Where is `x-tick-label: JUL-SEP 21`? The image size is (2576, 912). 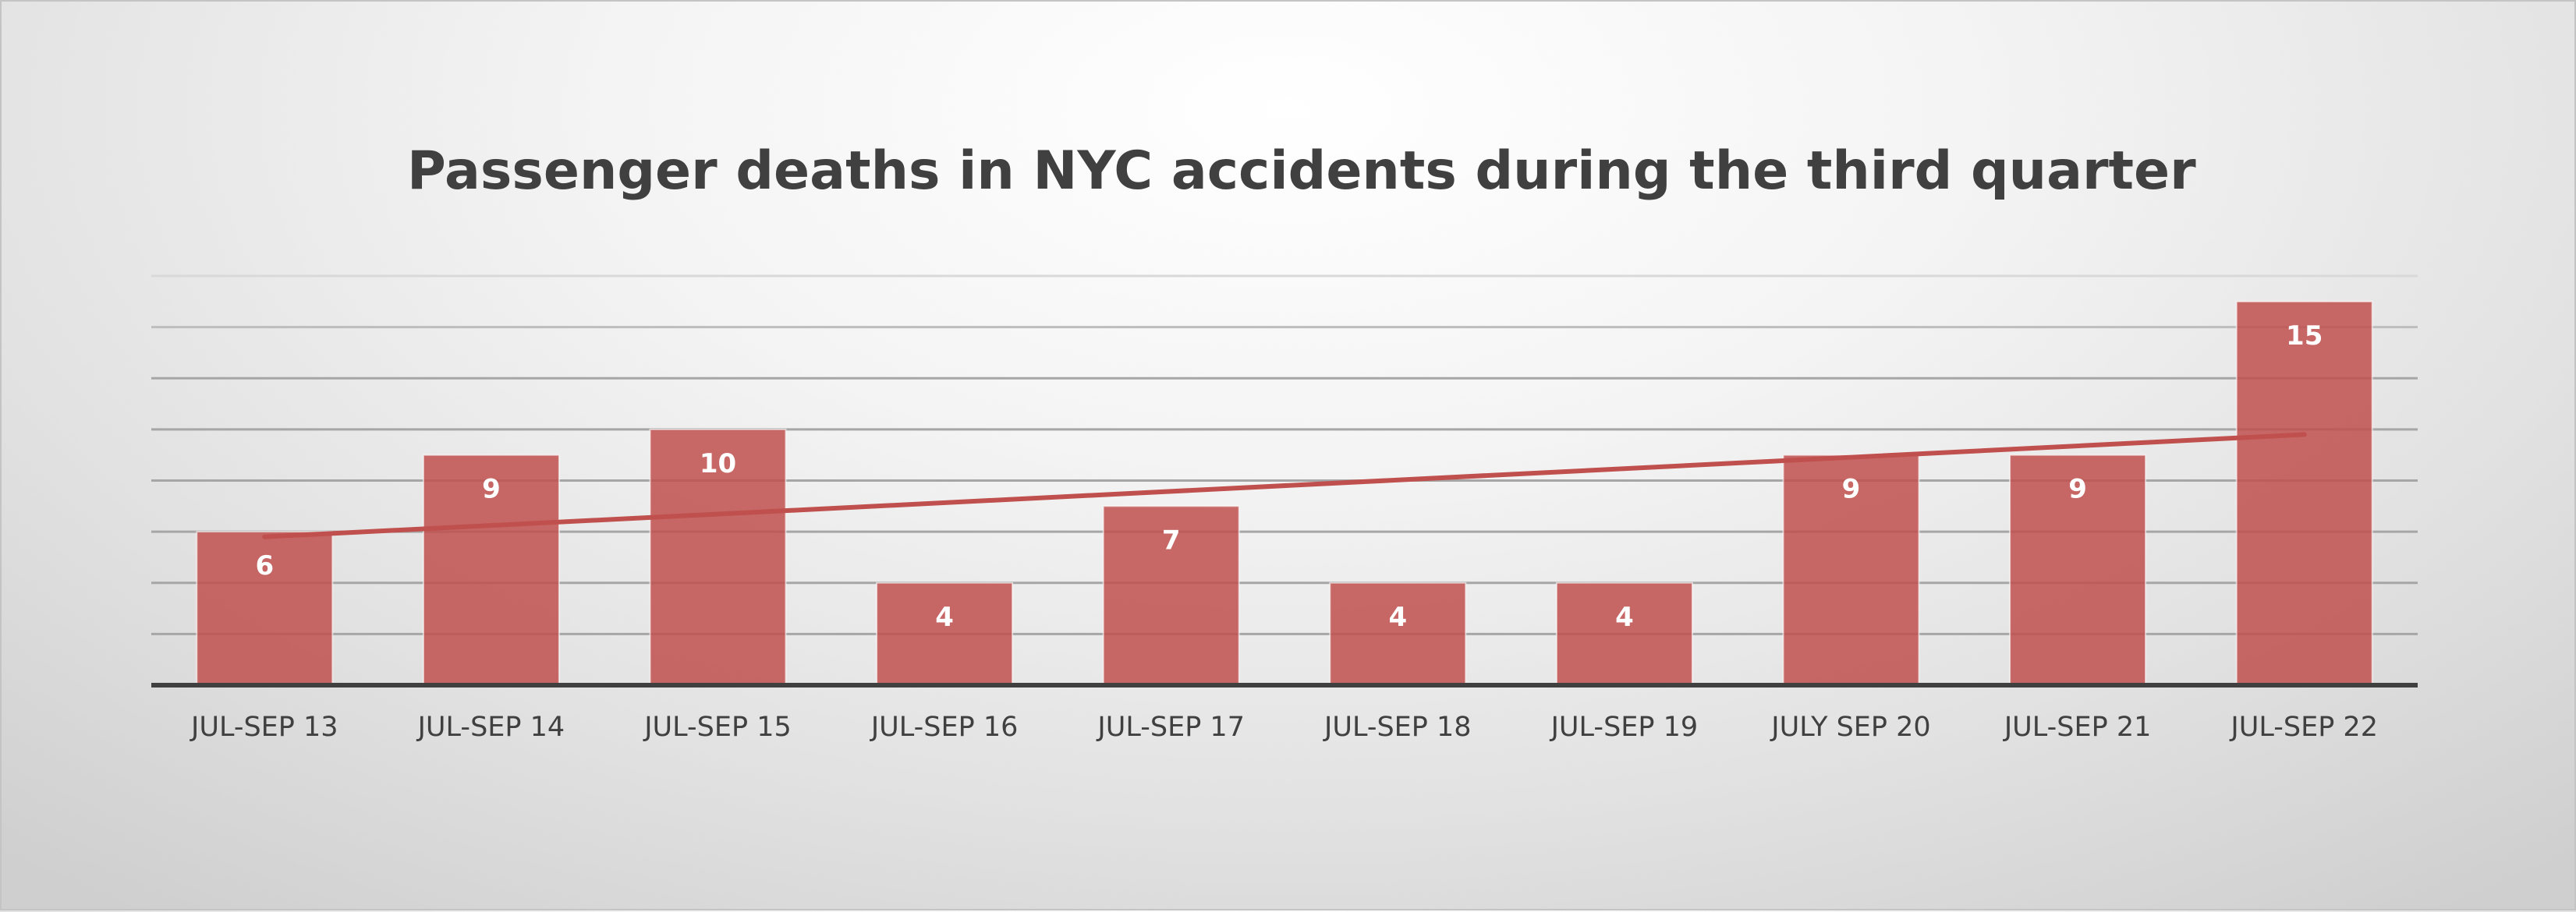 x-tick-label: JUL-SEP 21 is located at coordinates (2077, 727).